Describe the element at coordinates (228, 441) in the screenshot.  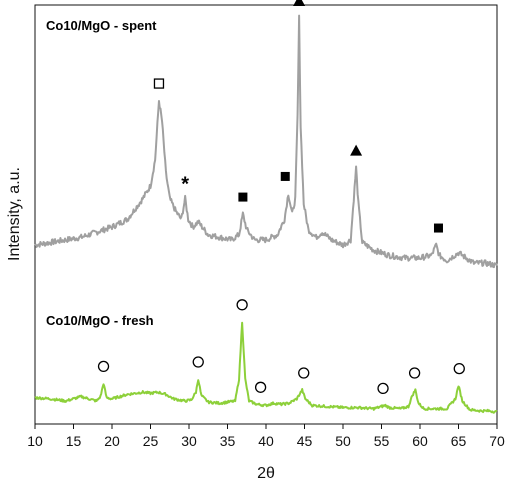
I see `x-tick-label: 35` at that location.